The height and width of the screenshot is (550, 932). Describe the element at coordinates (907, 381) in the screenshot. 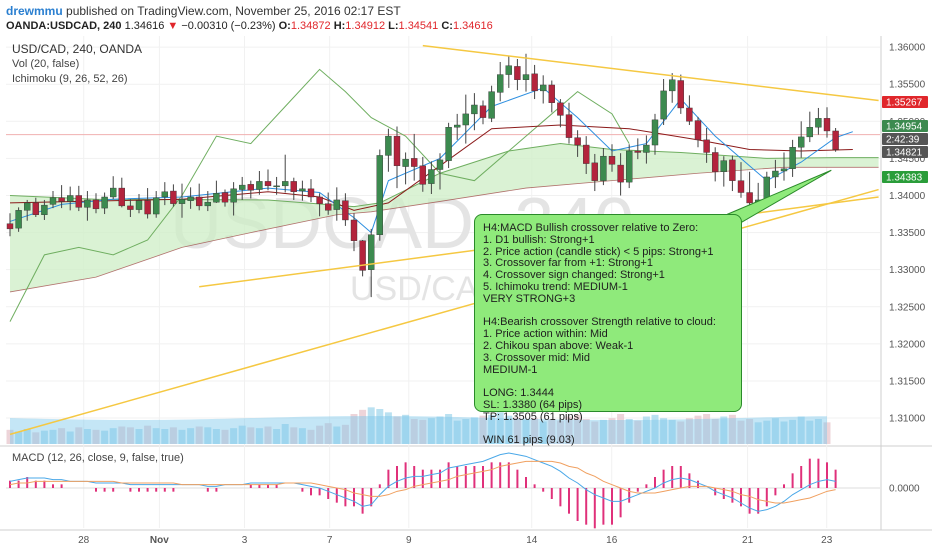

I see `y-tick-label: 1.31500` at that location.